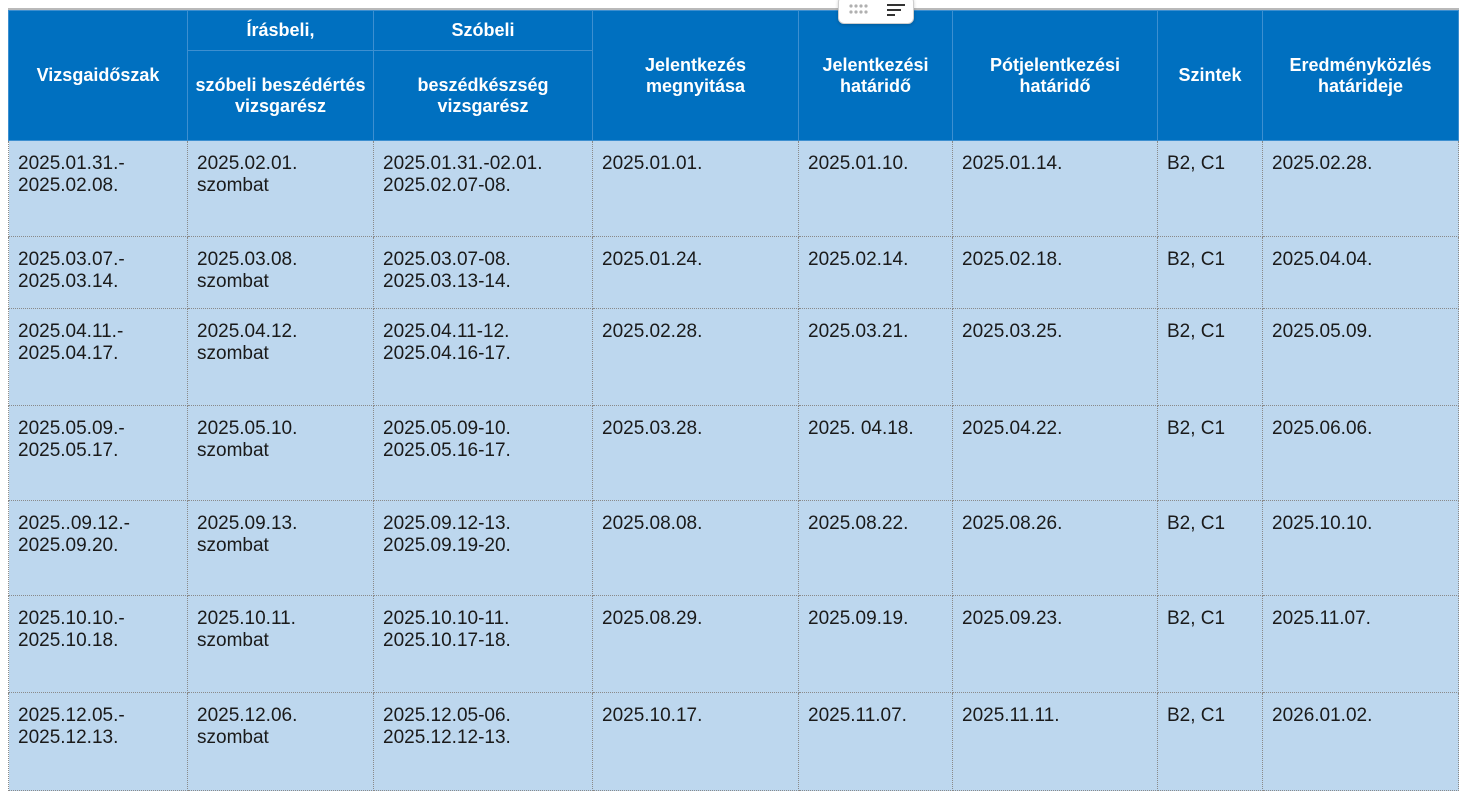 This screenshot has height=798, width=1464. Describe the element at coordinates (280, 272) in the screenshot. I see `table-cell: 2025.03.08. szombat` at that location.